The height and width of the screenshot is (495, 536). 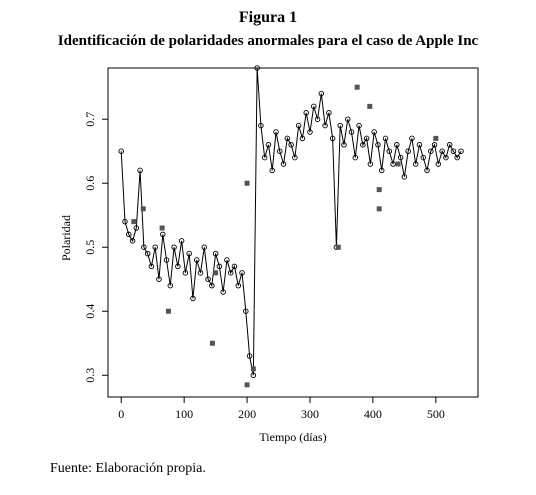 What do you see at coordinates (90, 247) in the screenshot?
I see `y-tick-label: 0.5` at bounding box center [90, 247].